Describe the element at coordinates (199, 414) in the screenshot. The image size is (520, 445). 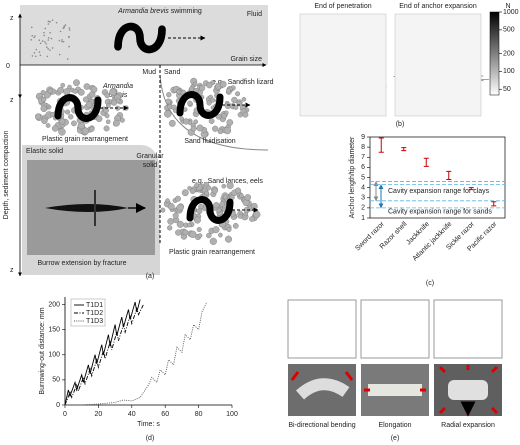
I see `x-tick-label: 80` at that location.